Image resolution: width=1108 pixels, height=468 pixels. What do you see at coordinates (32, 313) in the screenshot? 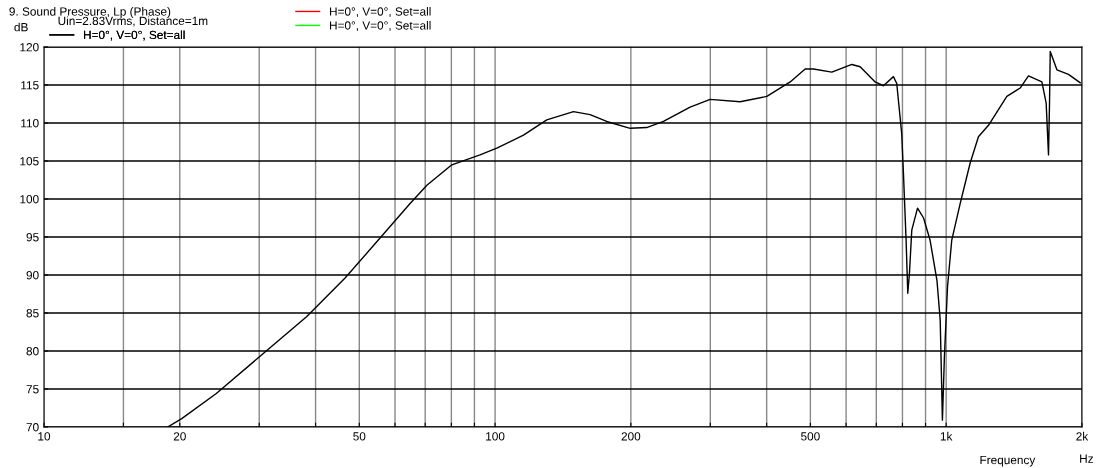
I see `y-tick-label: 85` at bounding box center [32, 313].